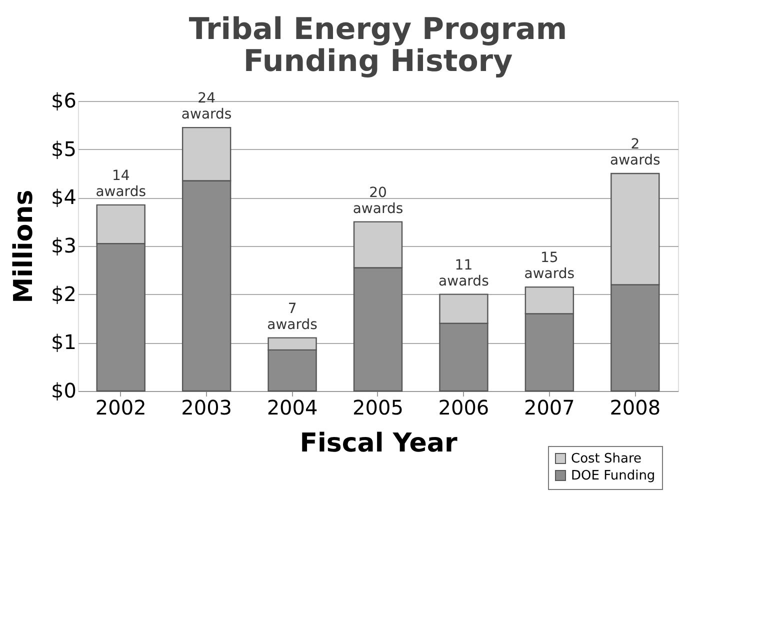 This screenshot has height=620, width=766. Describe the element at coordinates (63, 197) in the screenshot. I see `y-tick-label: $4` at that location.